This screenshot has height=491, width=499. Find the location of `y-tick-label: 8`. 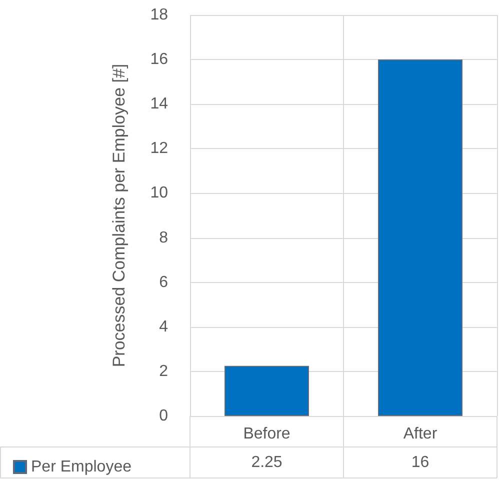

y-tick-label: 8 is located at coordinates (163, 237).